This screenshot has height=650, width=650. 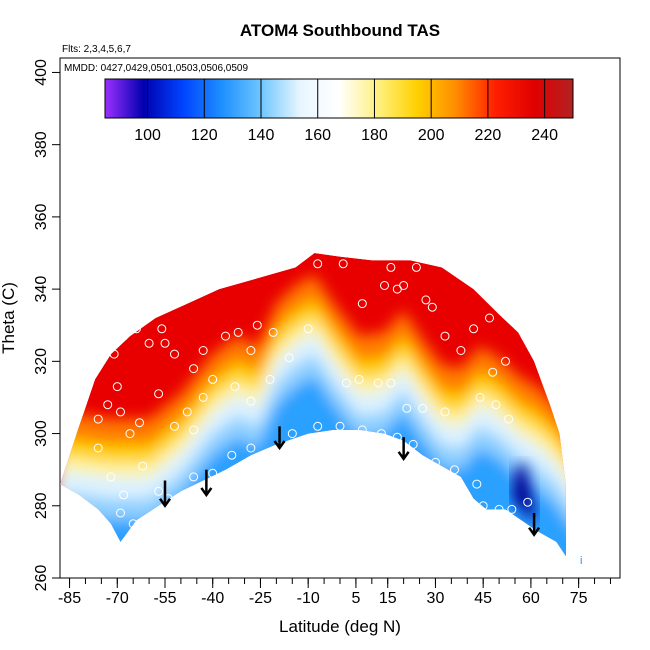 I want to click on x-axis-label: Latitude (deg N), so click(x=340, y=626).